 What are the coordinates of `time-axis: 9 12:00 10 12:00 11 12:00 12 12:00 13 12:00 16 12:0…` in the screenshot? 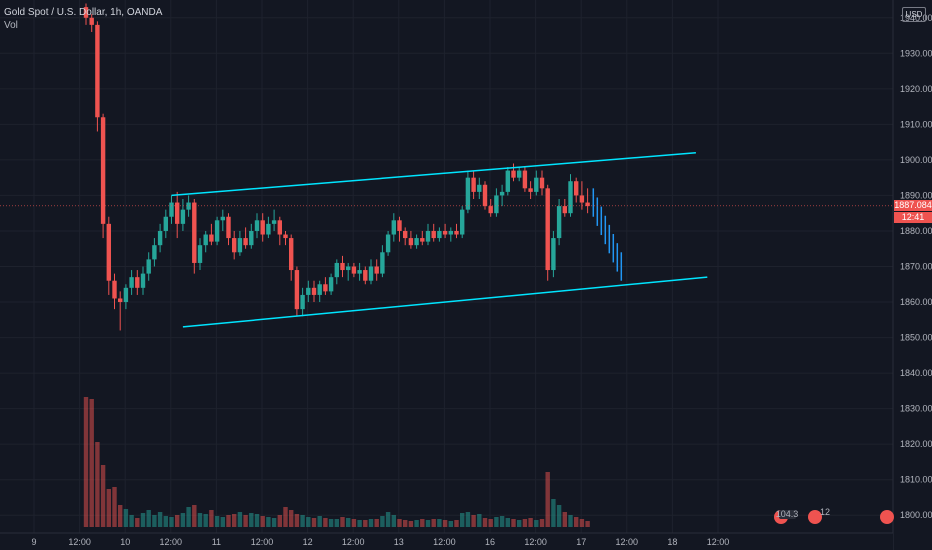 It's located at (380, 542).